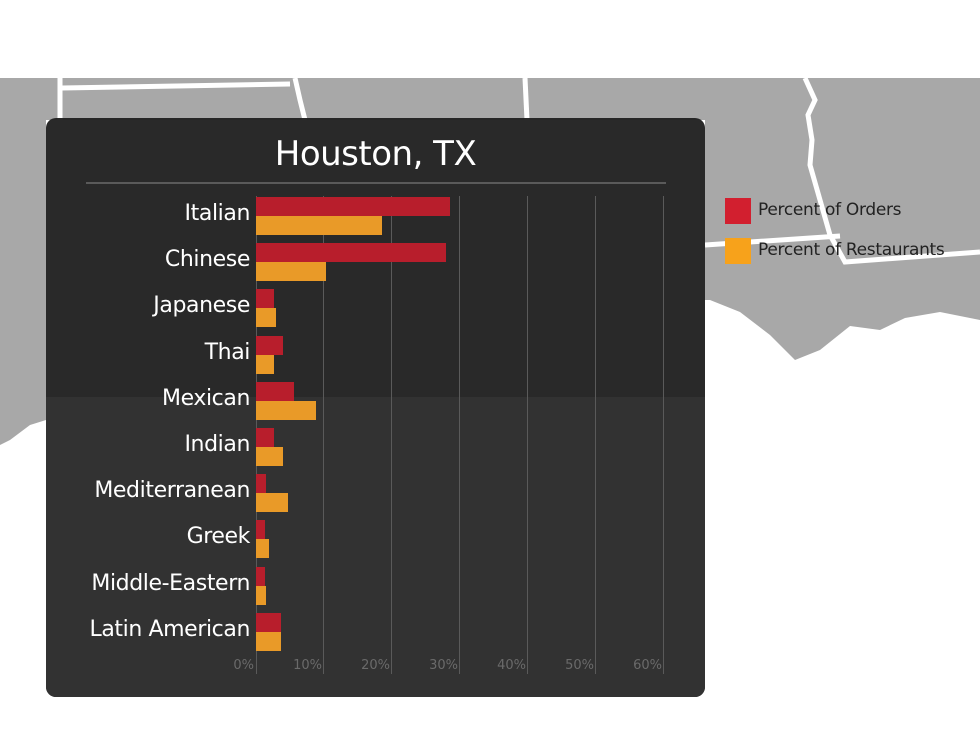 The image size is (980, 735). What do you see at coordinates (217, 213) in the screenshot?
I see `category-label: Italian` at bounding box center [217, 213].